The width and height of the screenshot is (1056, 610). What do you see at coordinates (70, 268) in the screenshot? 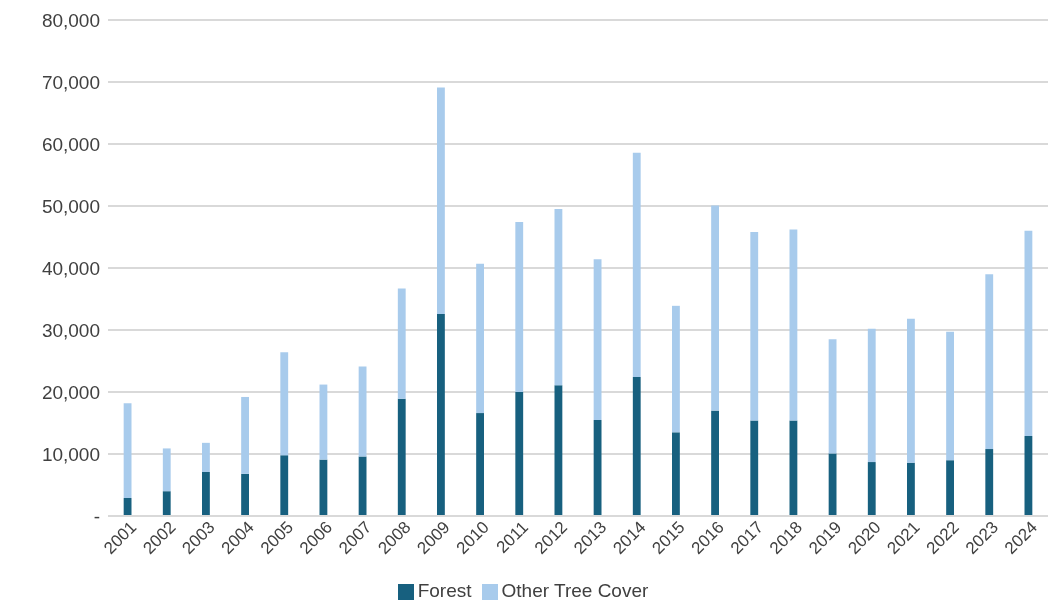
I see `y-tick-label: 40,000` at bounding box center [70, 268].